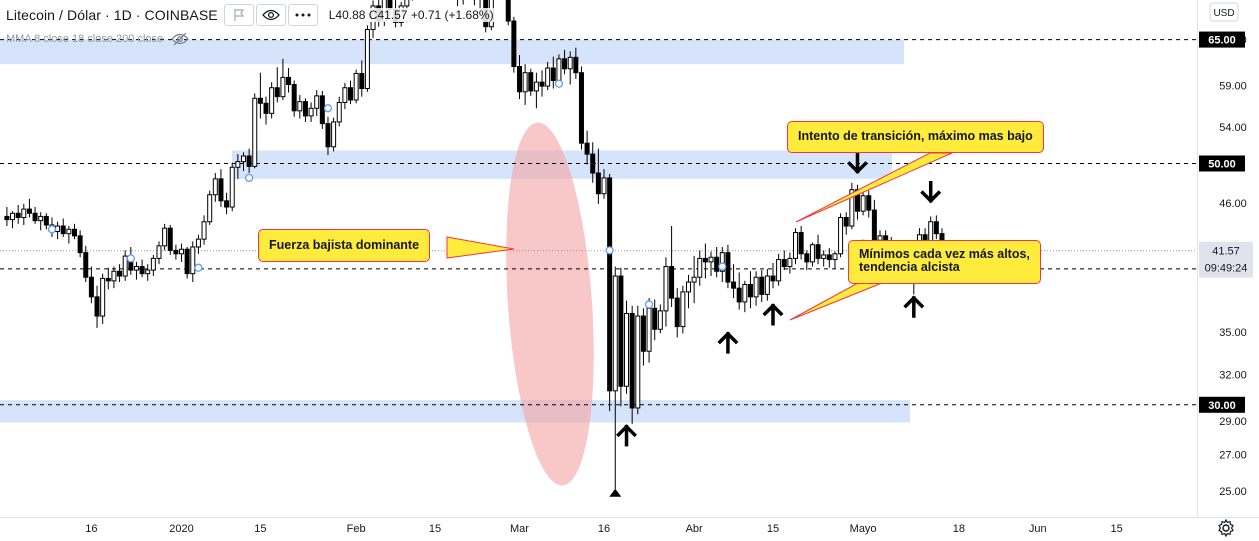  What do you see at coordinates (97, 39) in the screenshot?
I see `indicator-legend: MMA 8 close 18 close 200 close` at bounding box center [97, 39].